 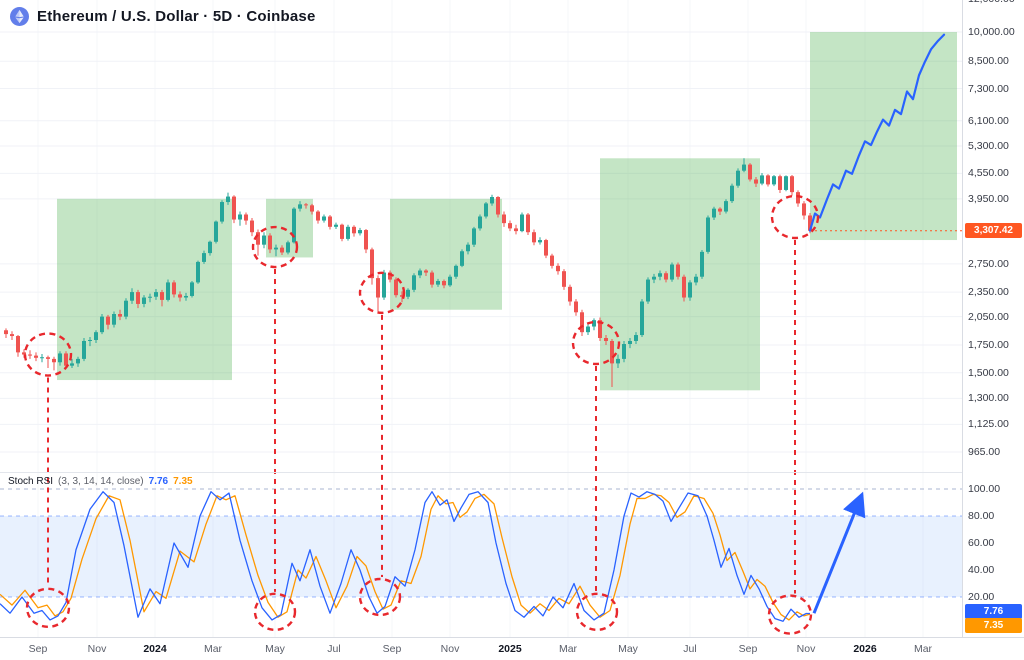 I want to click on price-projection-line, so click(x=877, y=132).